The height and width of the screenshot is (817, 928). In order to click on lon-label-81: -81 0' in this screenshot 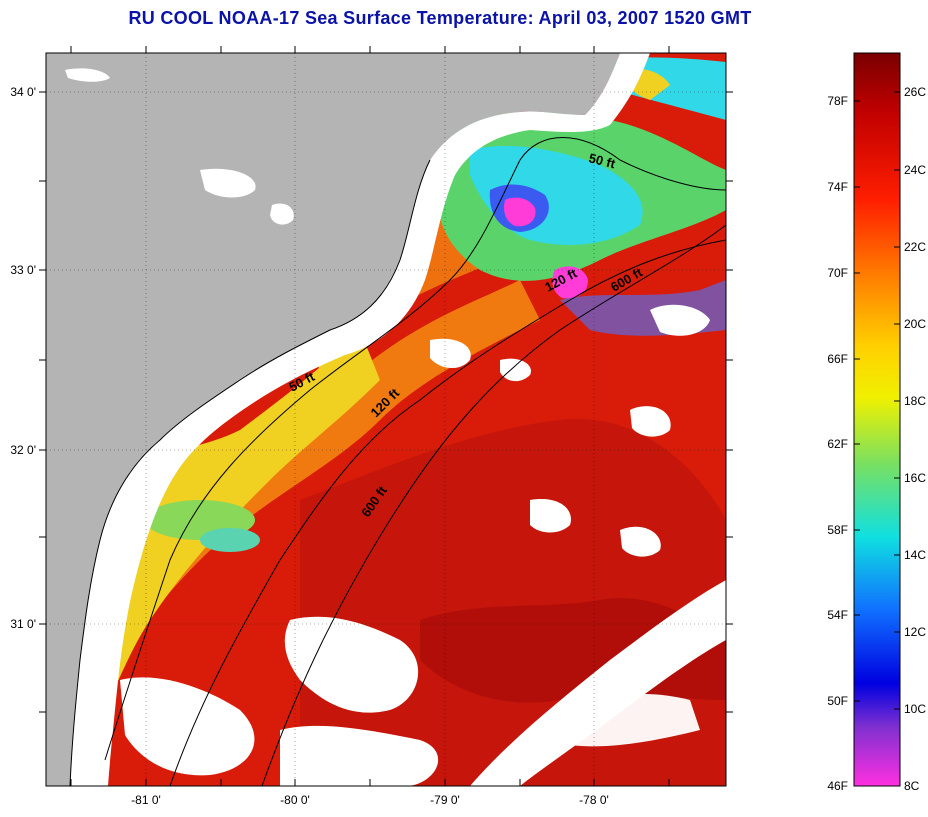, I will do `click(146, 800)`.